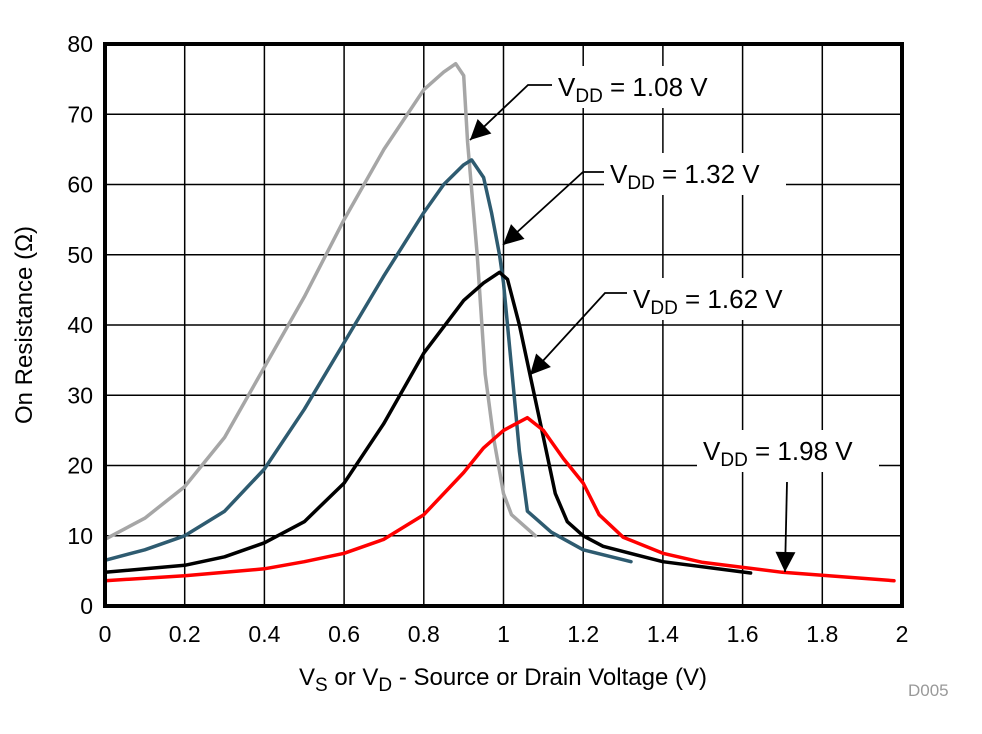  I want to click on y-tick-label: 50, so click(80, 255).